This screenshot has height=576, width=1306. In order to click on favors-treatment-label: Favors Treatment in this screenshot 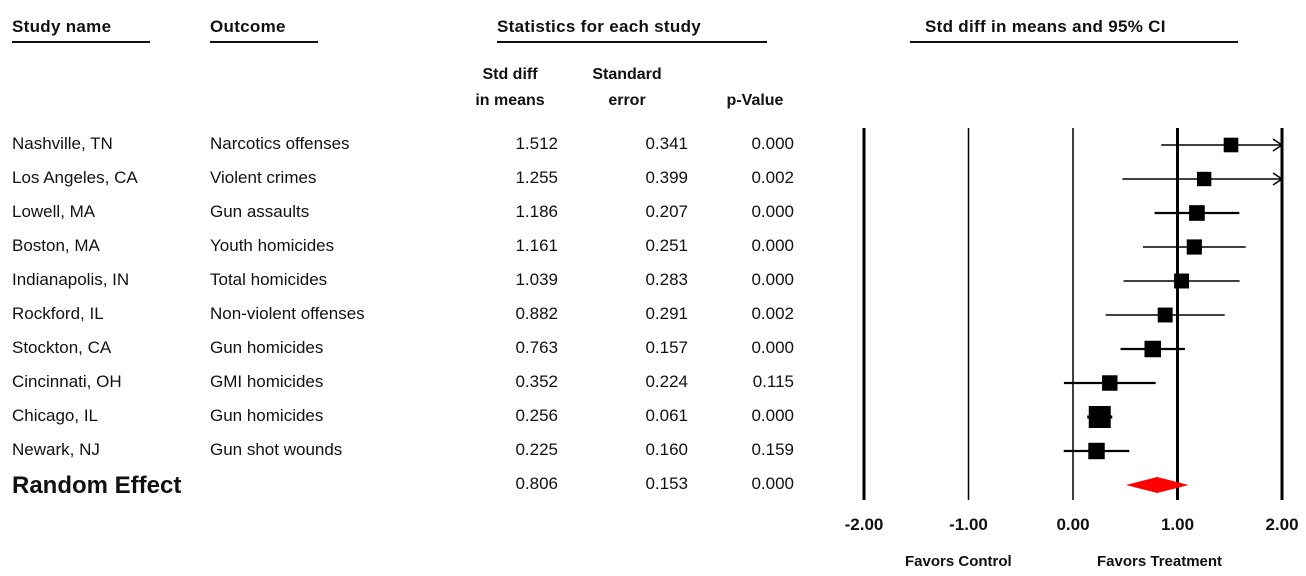, I will do `click(1160, 561)`.